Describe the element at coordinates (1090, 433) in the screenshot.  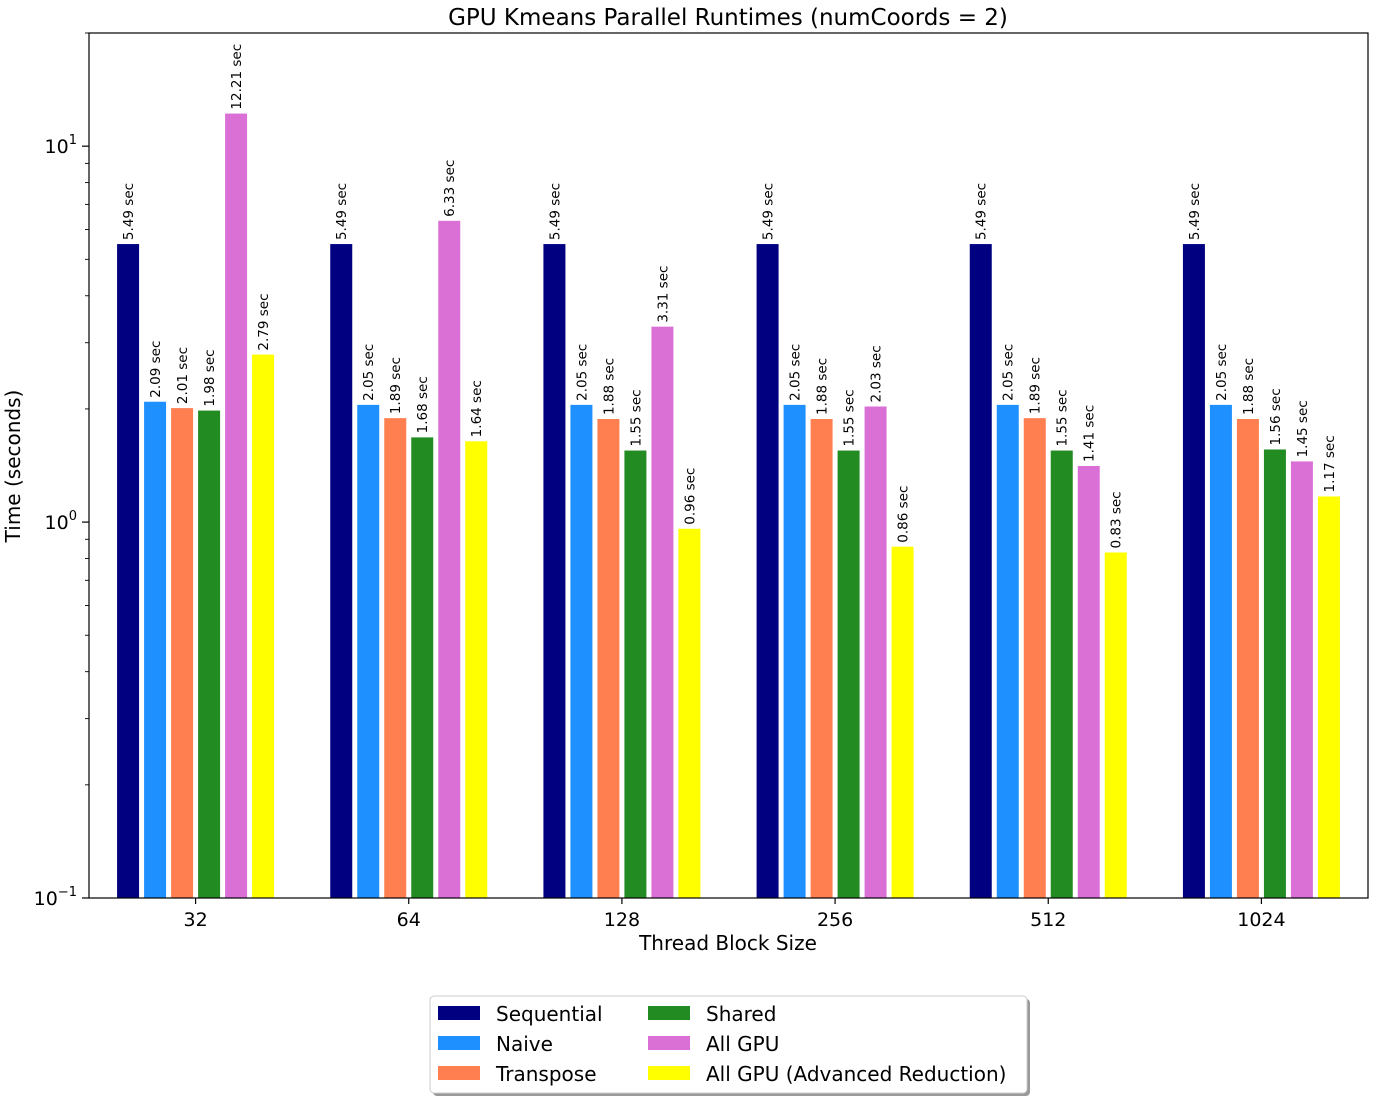
I see `bar-value-label: 1.41 sec` at that location.